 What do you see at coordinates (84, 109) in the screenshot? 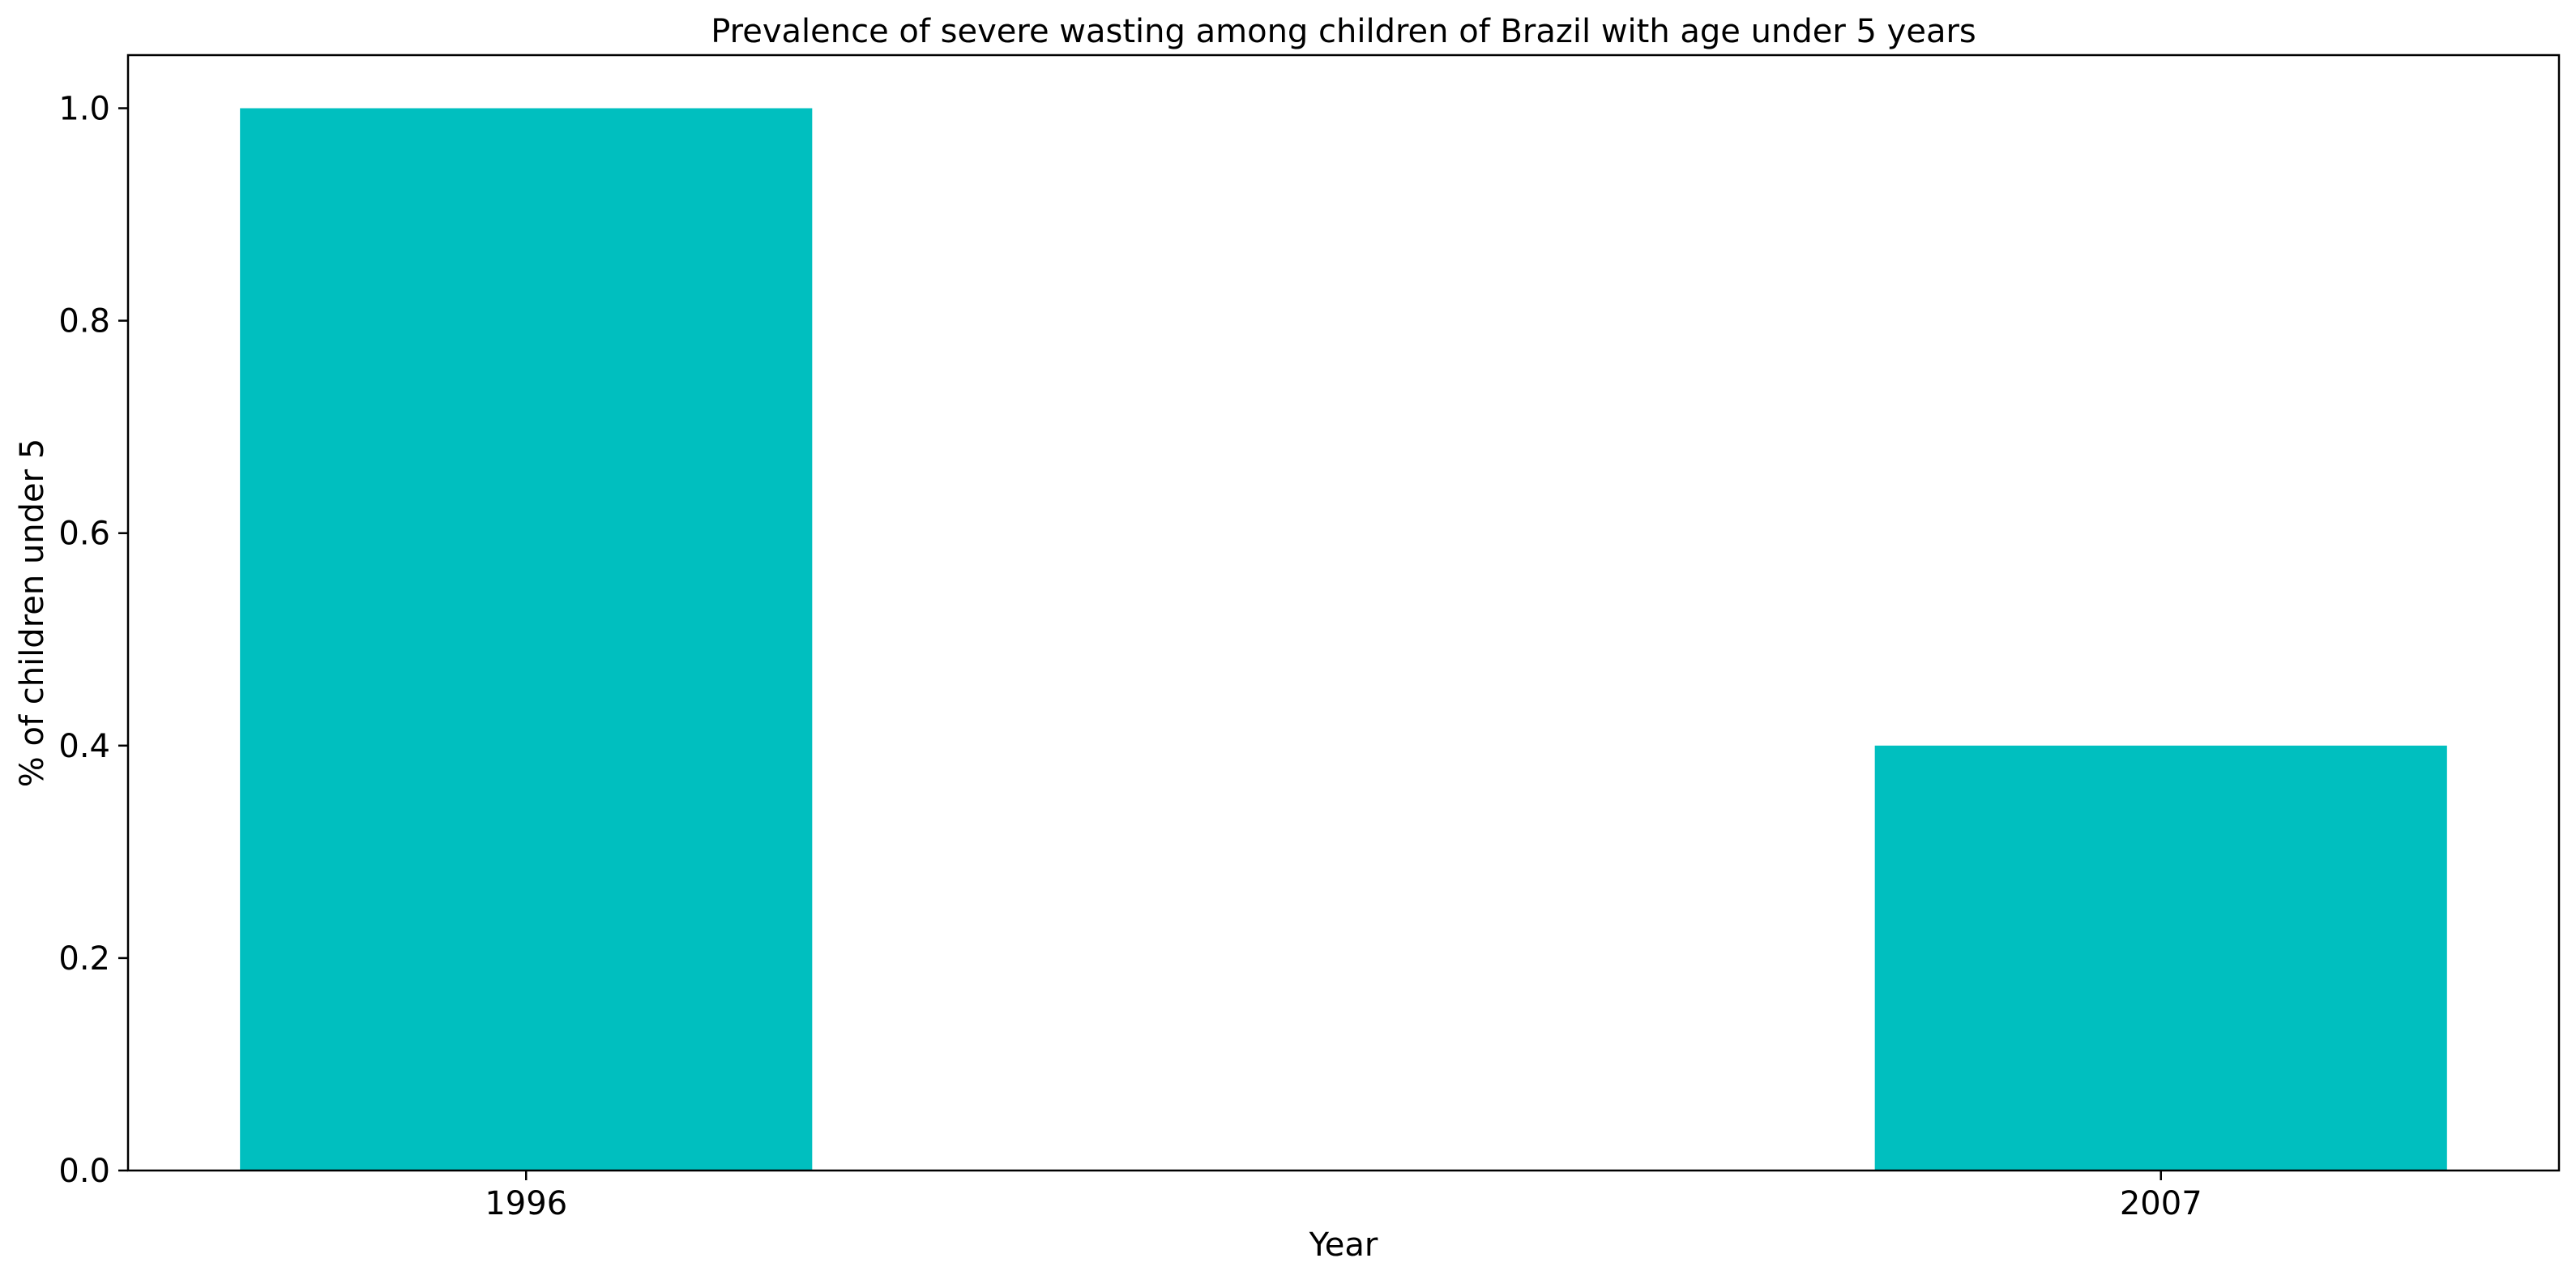
I see `y-tick-label: 1.0` at bounding box center [84, 109].